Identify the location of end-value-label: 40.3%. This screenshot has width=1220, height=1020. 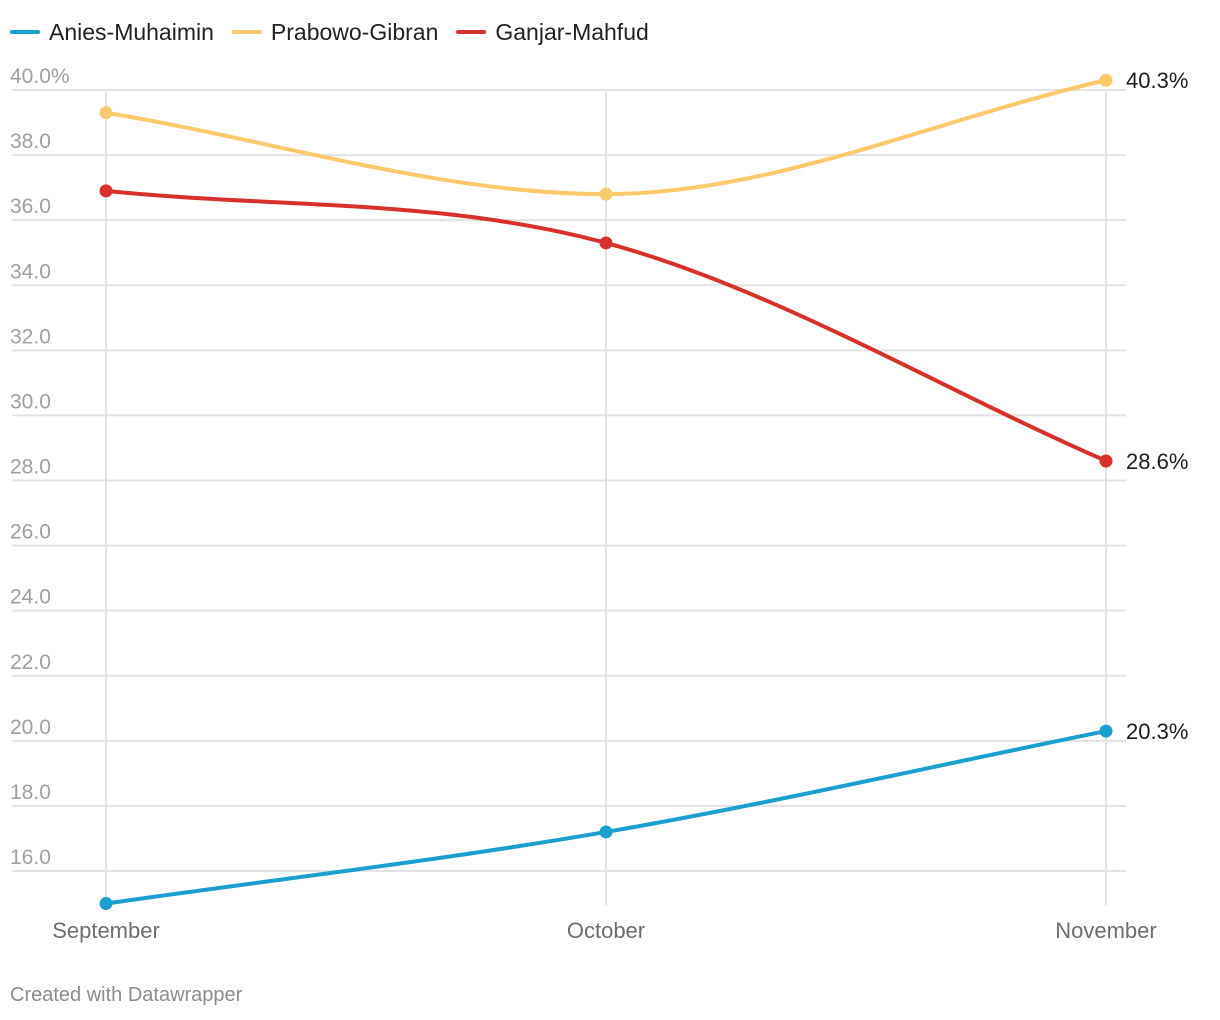
(1157, 80).